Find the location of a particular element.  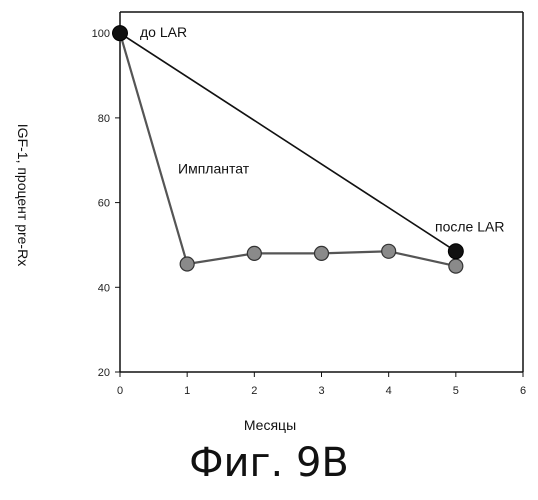

y-tick-label: 20 is located at coordinates (104, 373).